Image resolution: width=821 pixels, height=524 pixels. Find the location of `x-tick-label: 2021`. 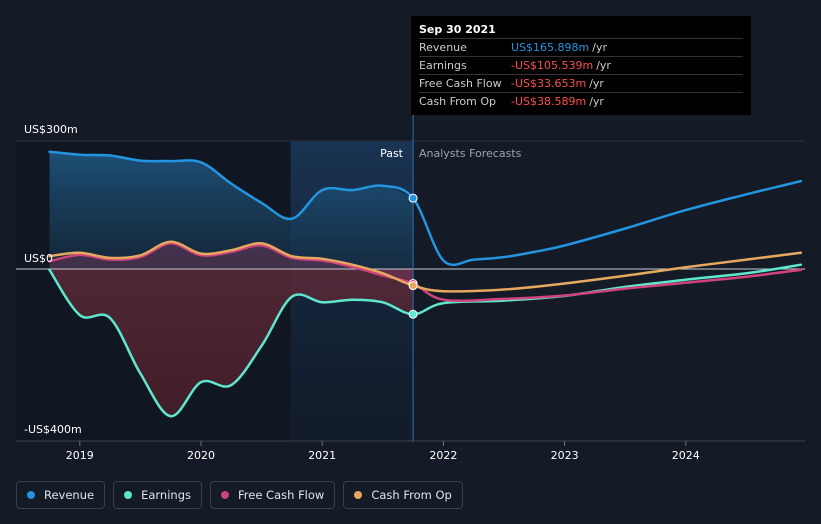

x-tick-label: 2021 is located at coordinates (322, 455).